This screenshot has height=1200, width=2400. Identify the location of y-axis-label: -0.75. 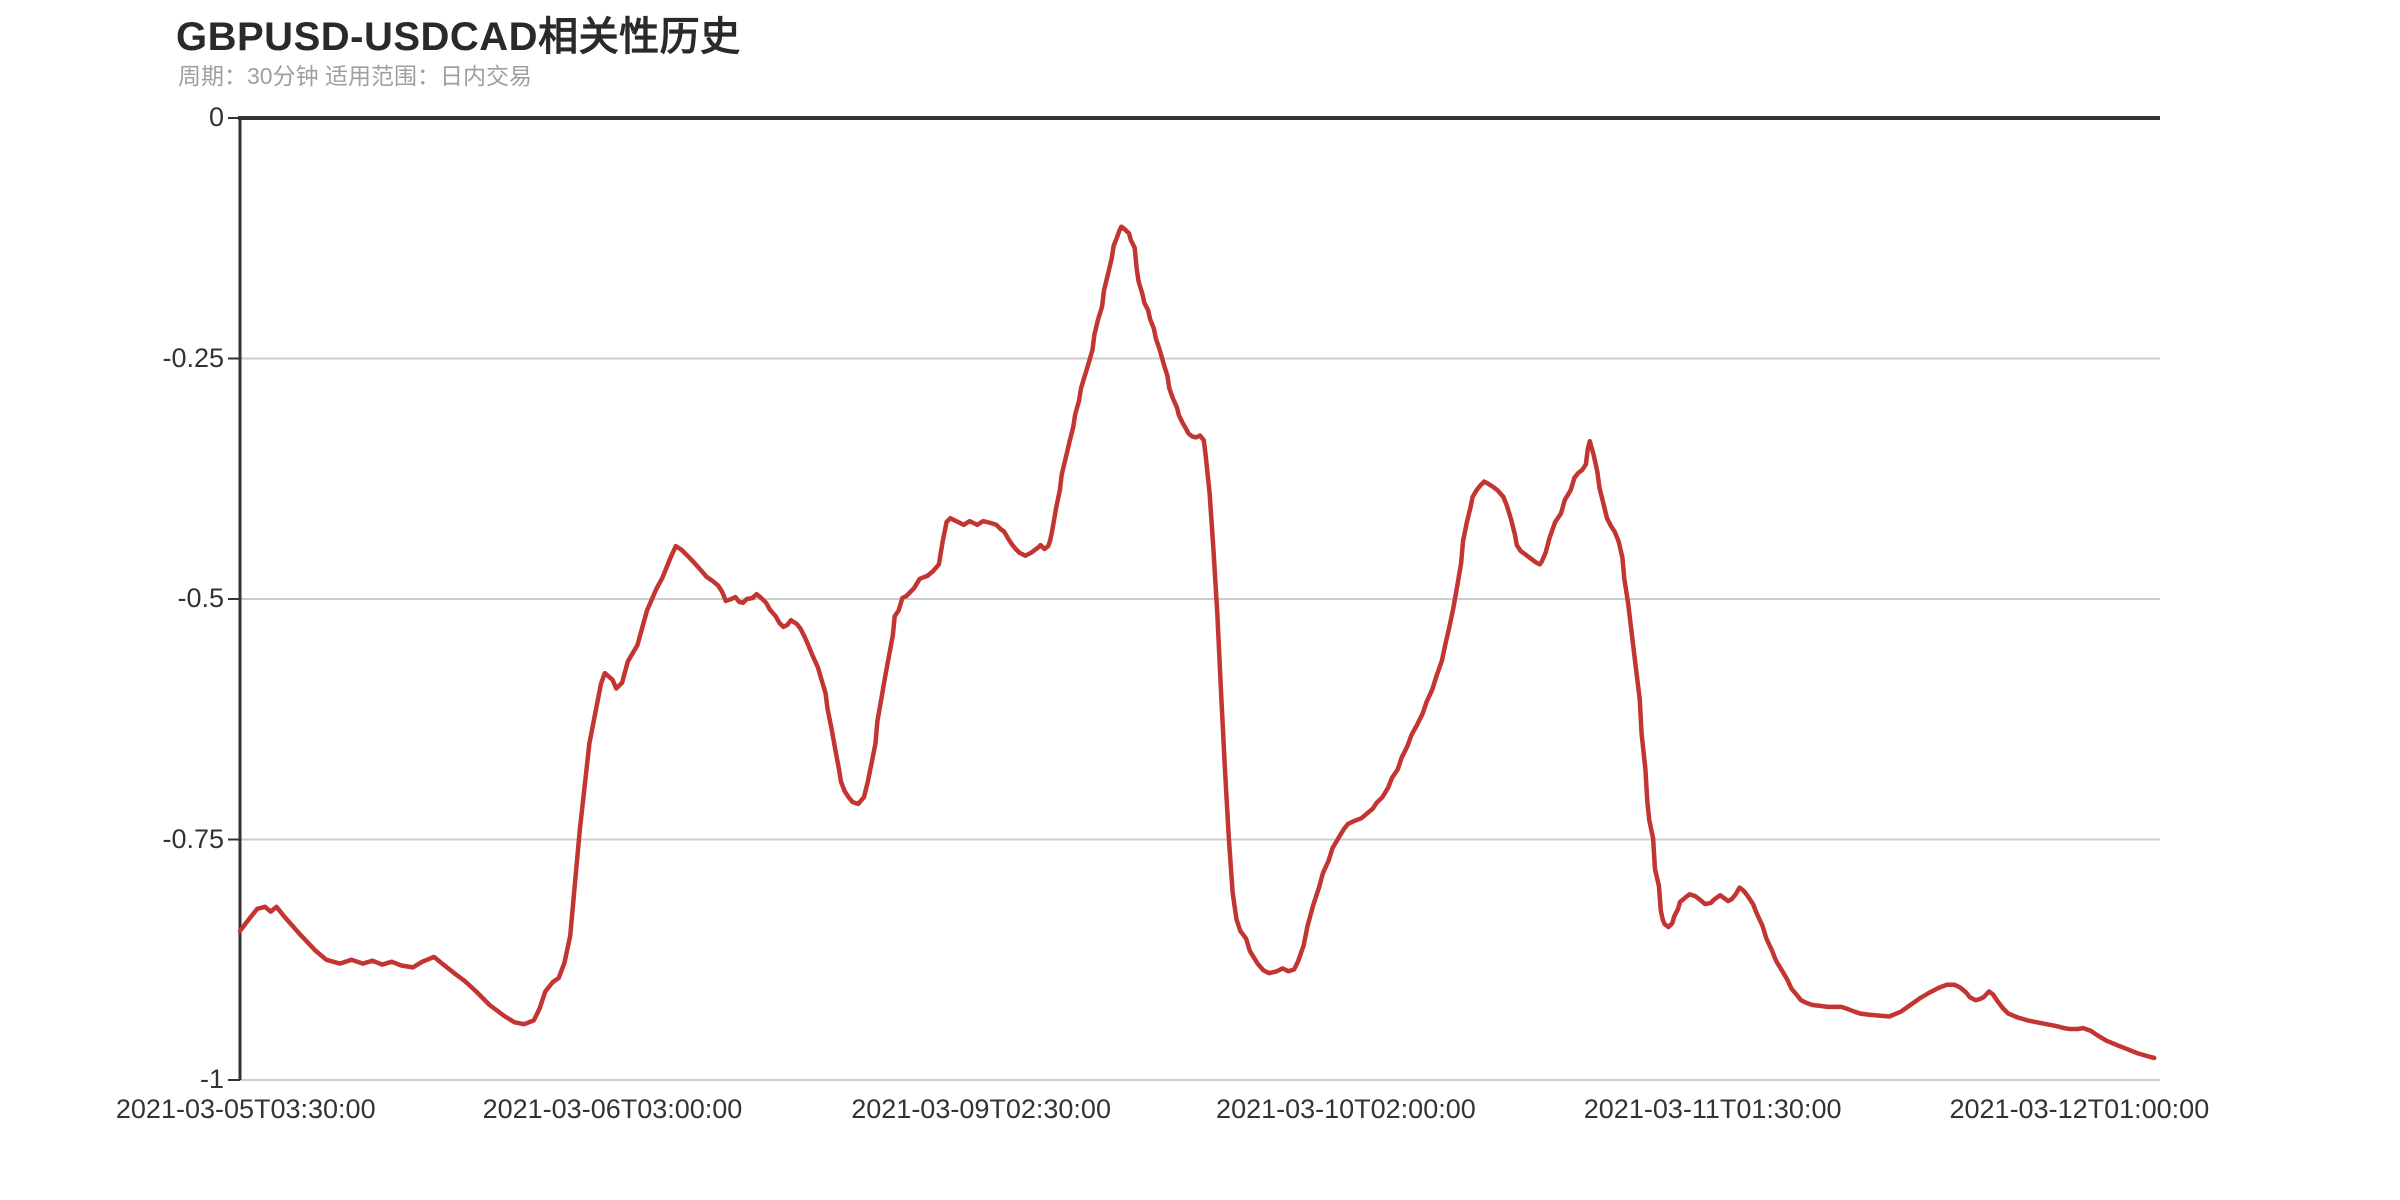
(193, 838).